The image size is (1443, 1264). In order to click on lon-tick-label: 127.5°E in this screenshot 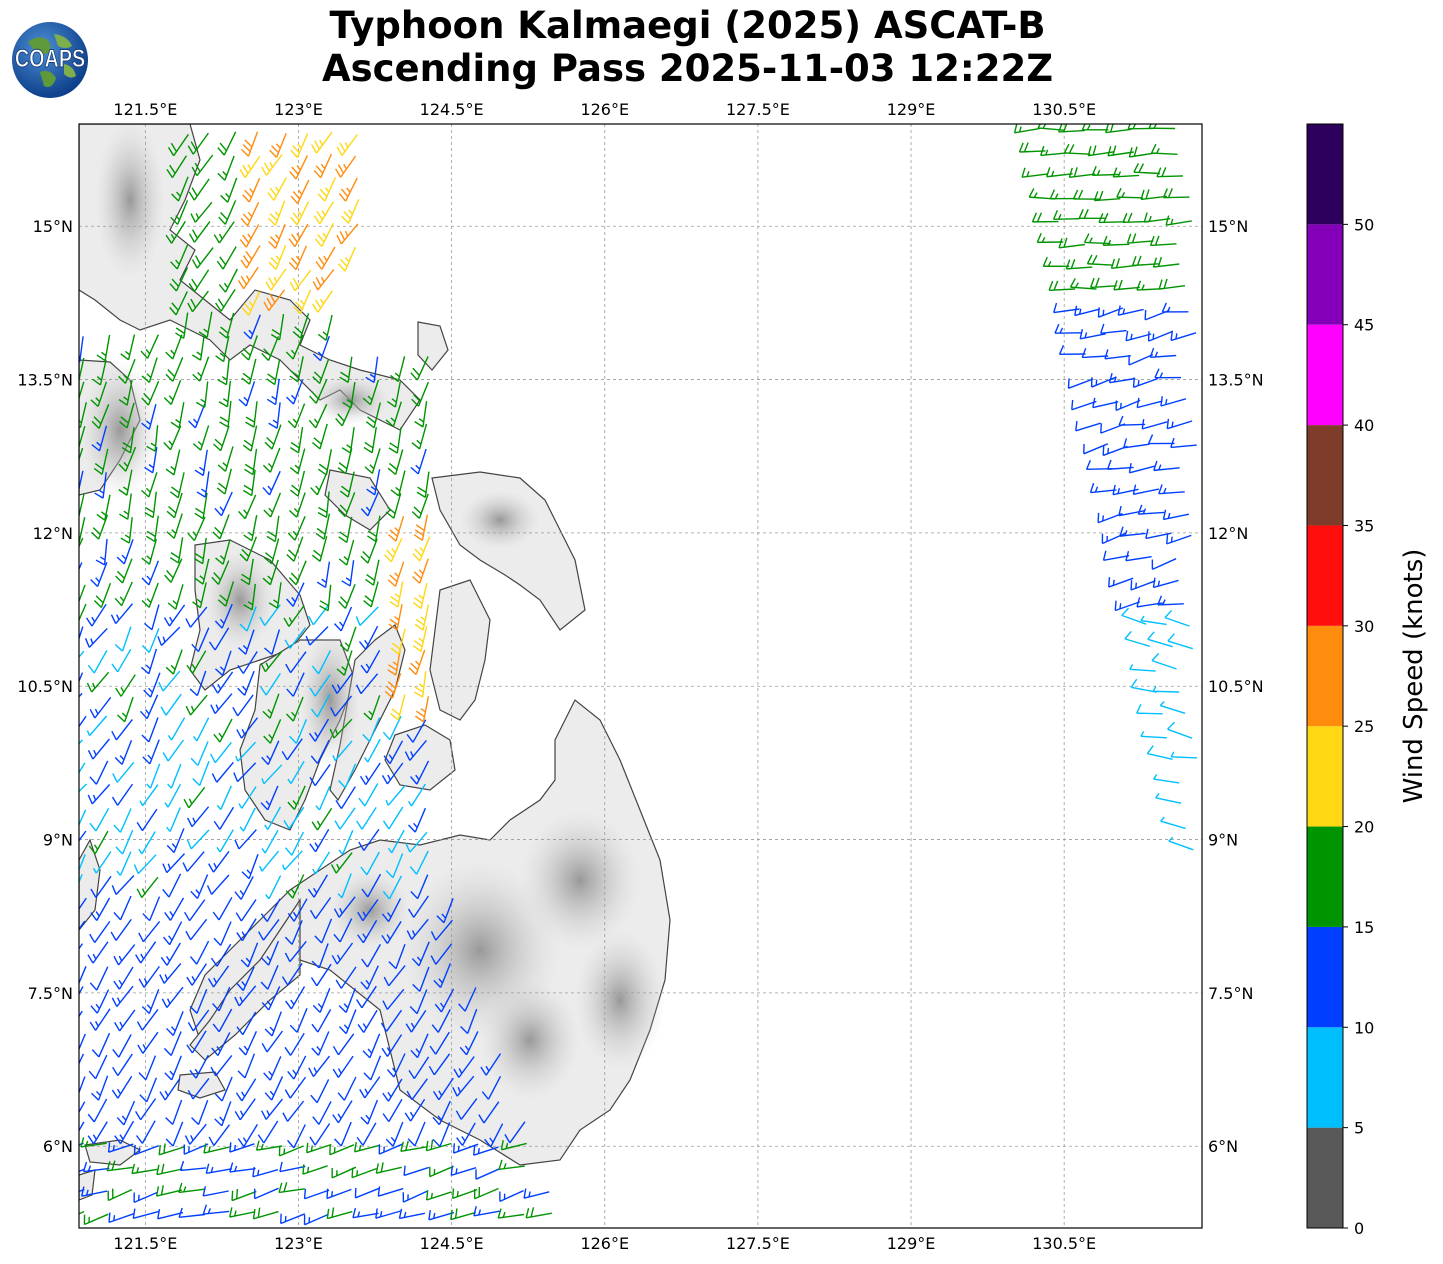, I will do `click(758, 109)`.